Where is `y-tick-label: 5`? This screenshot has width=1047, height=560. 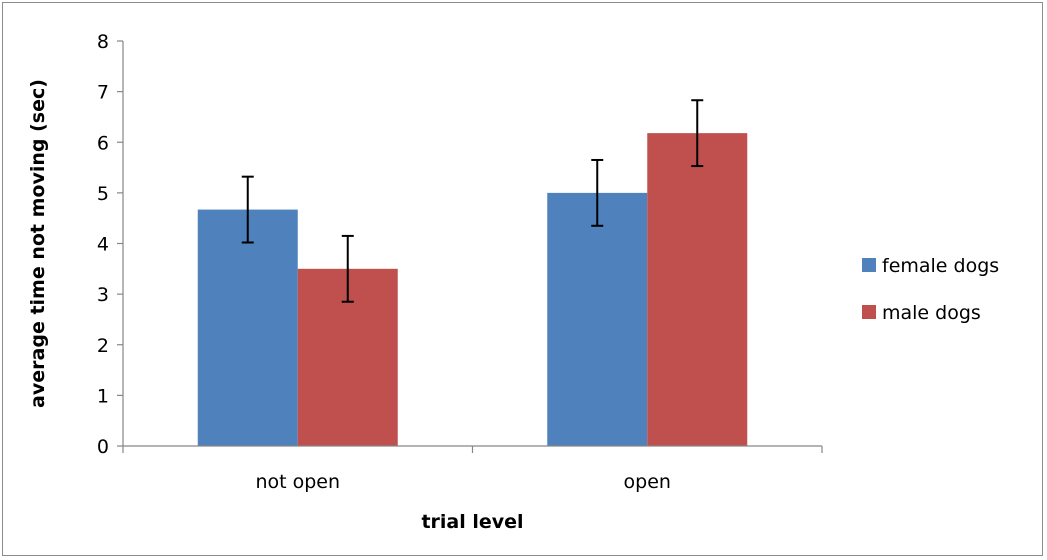 y-tick-label: 5 is located at coordinates (103, 194).